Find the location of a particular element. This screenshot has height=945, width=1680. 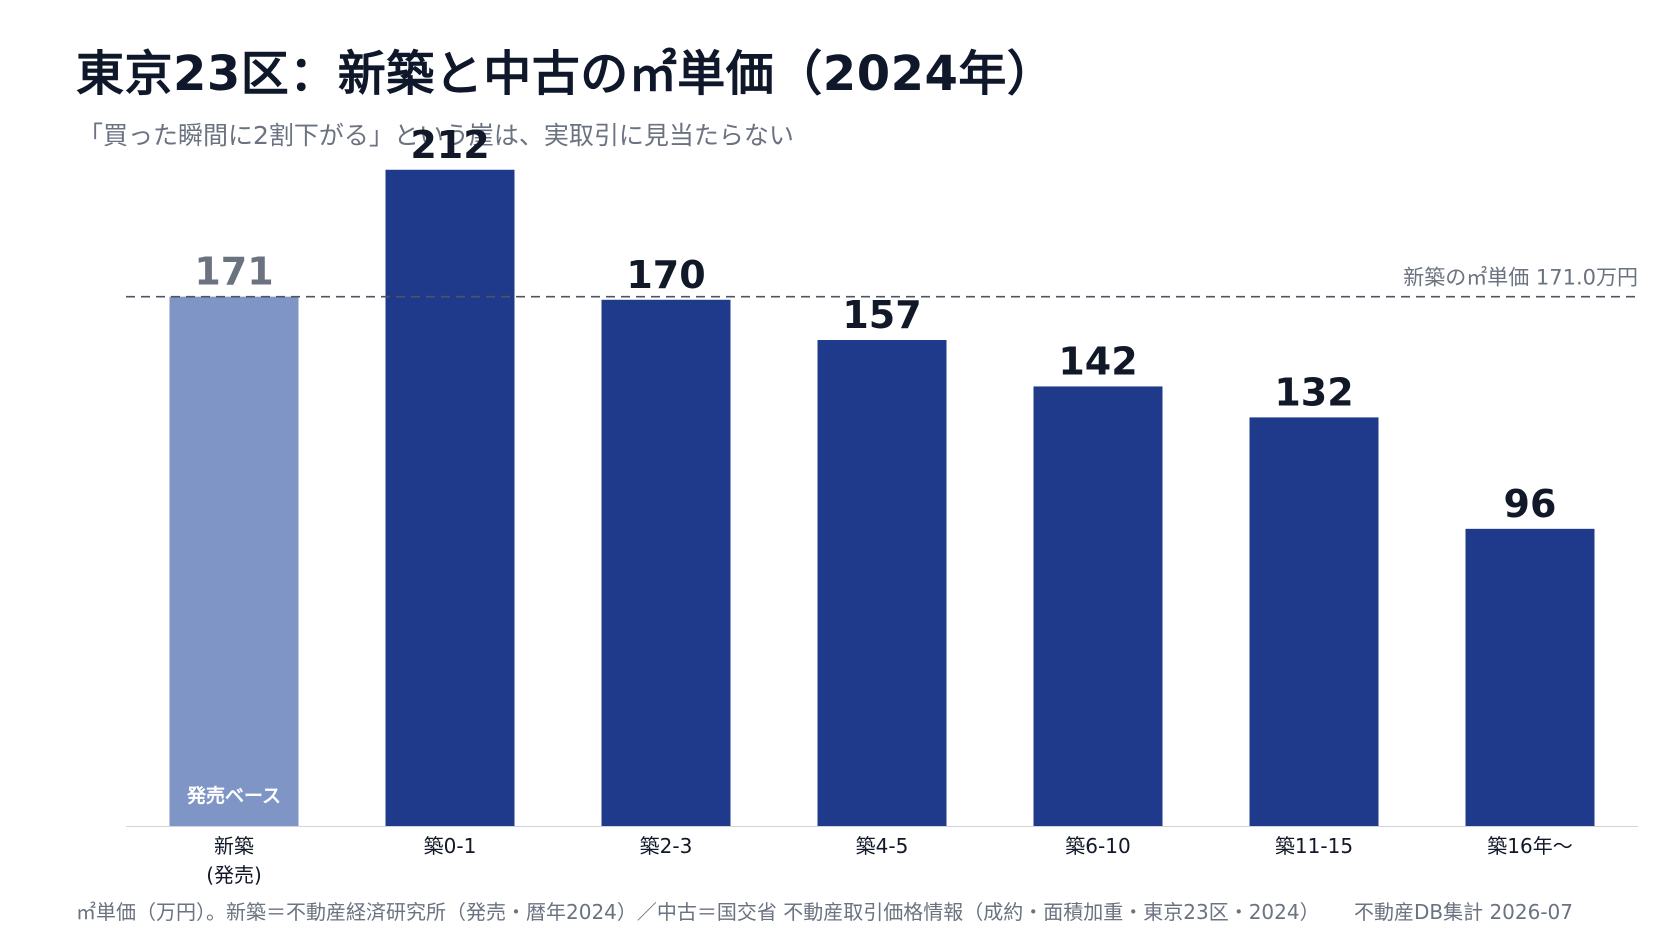

data-label-3: 157 is located at coordinates (881, 315).